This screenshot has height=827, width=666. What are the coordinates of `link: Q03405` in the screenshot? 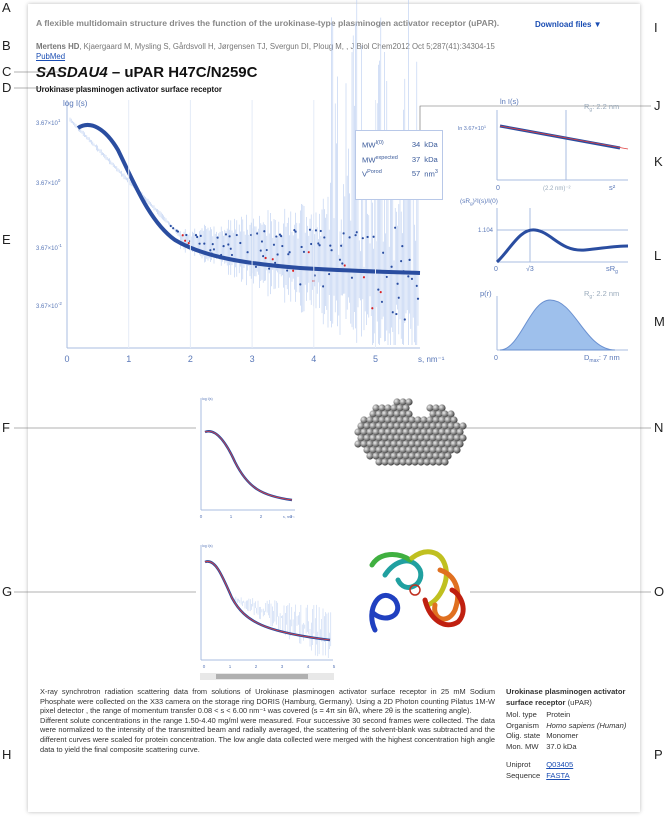 It's located at (560, 764).